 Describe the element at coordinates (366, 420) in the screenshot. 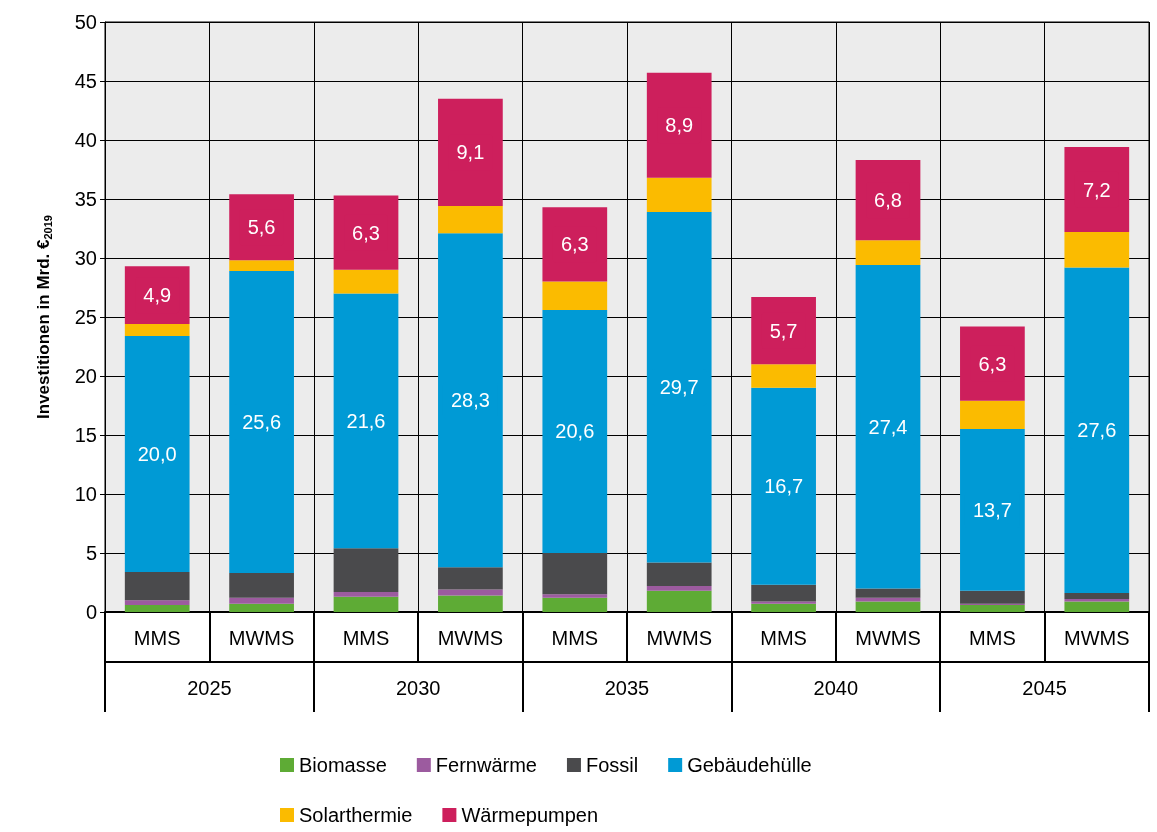

I see `data-label: 21,6` at that location.